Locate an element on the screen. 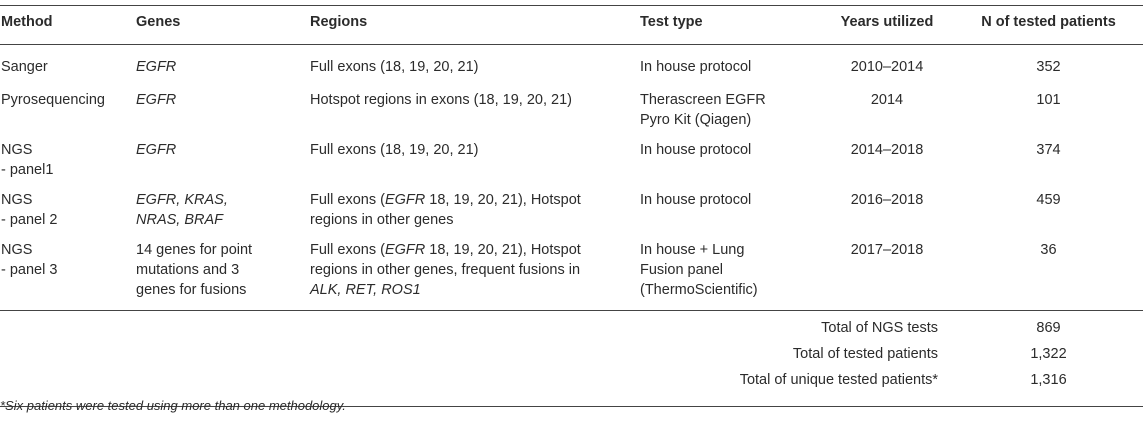 The width and height of the screenshot is (1143, 425). header-years: Years utilized is located at coordinates (887, 22).